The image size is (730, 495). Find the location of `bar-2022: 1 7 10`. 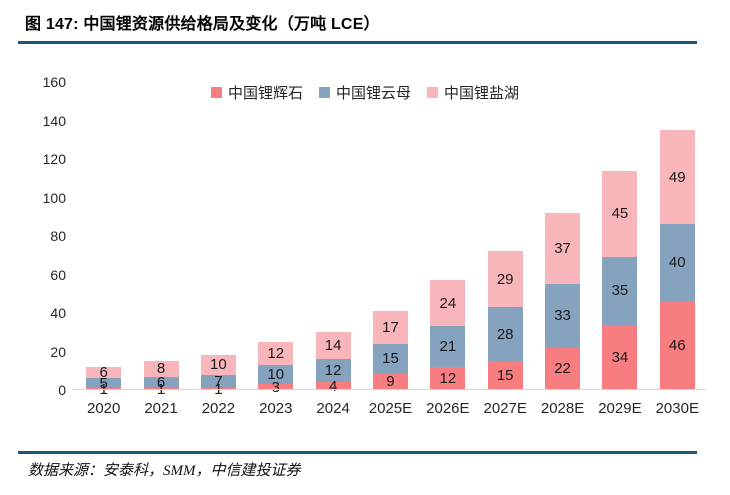

bar-2022: 1 7 10 is located at coordinates (218, 239).